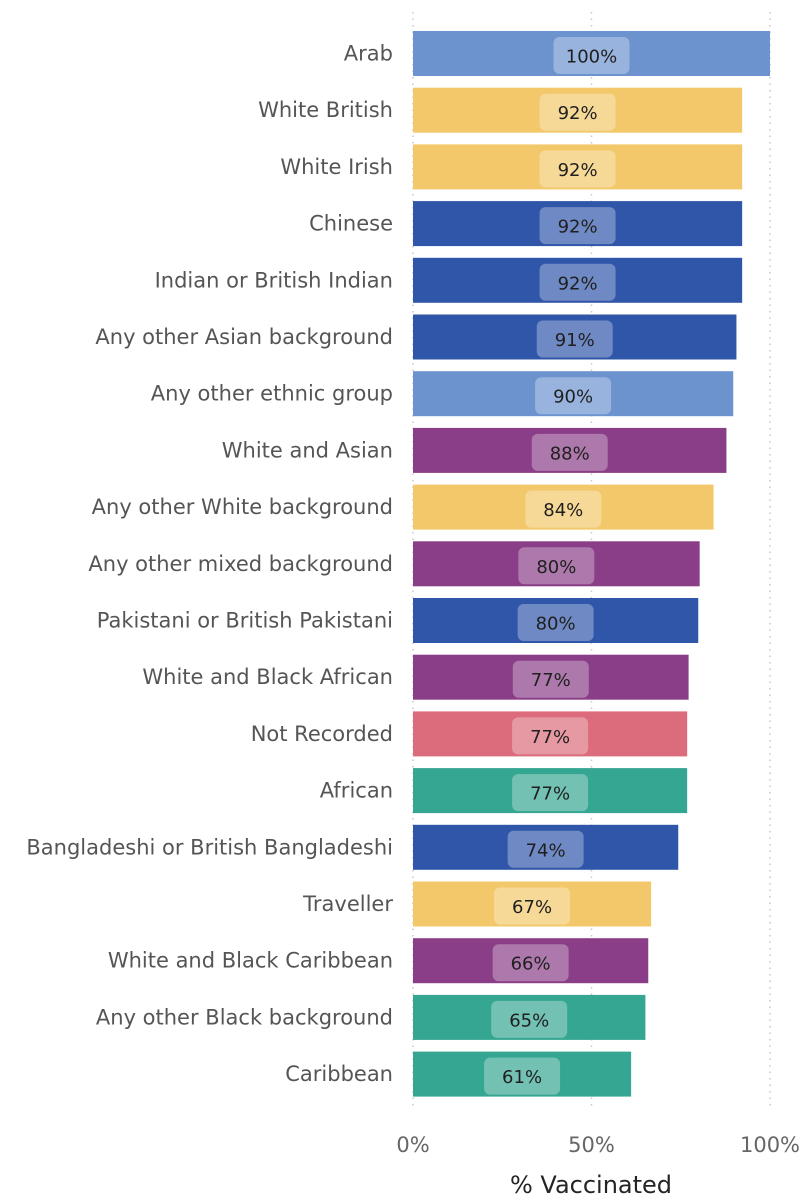 The height and width of the screenshot is (1199, 804). I want to click on x-tick-label: 100%, so click(770, 1145).